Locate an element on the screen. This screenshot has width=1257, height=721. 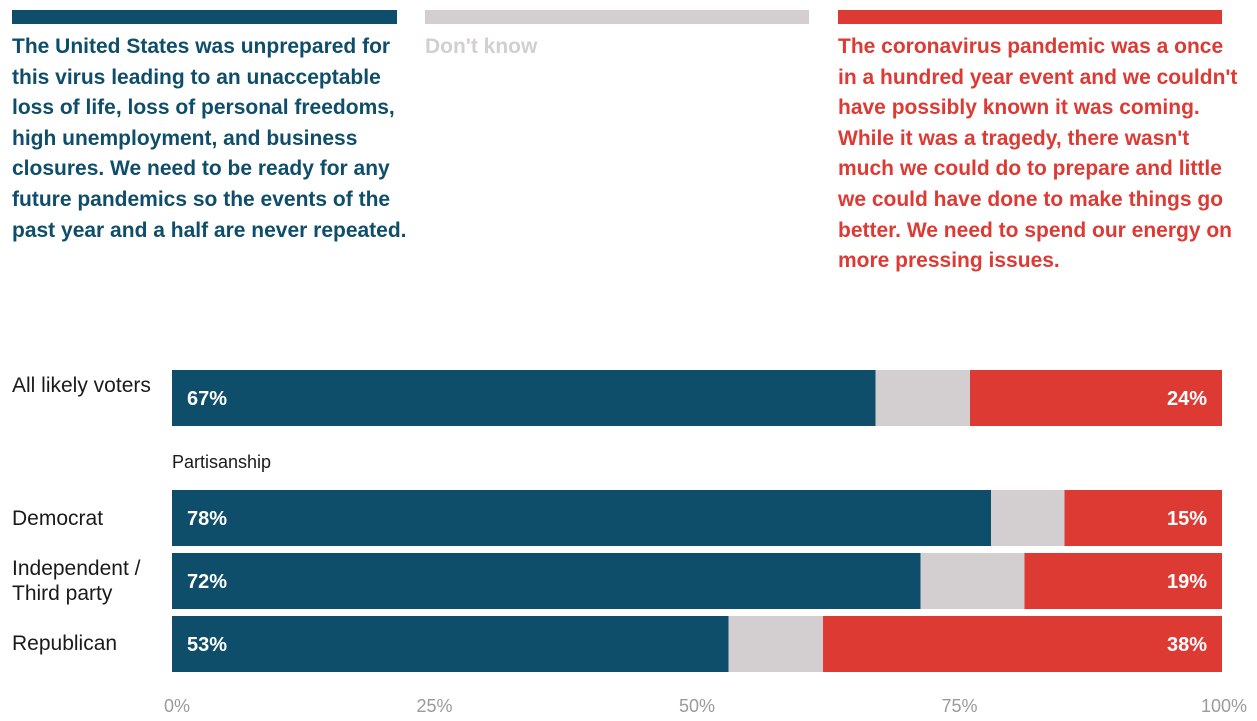
row-label-independent: Independent / Third party is located at coordinates (76, 581).